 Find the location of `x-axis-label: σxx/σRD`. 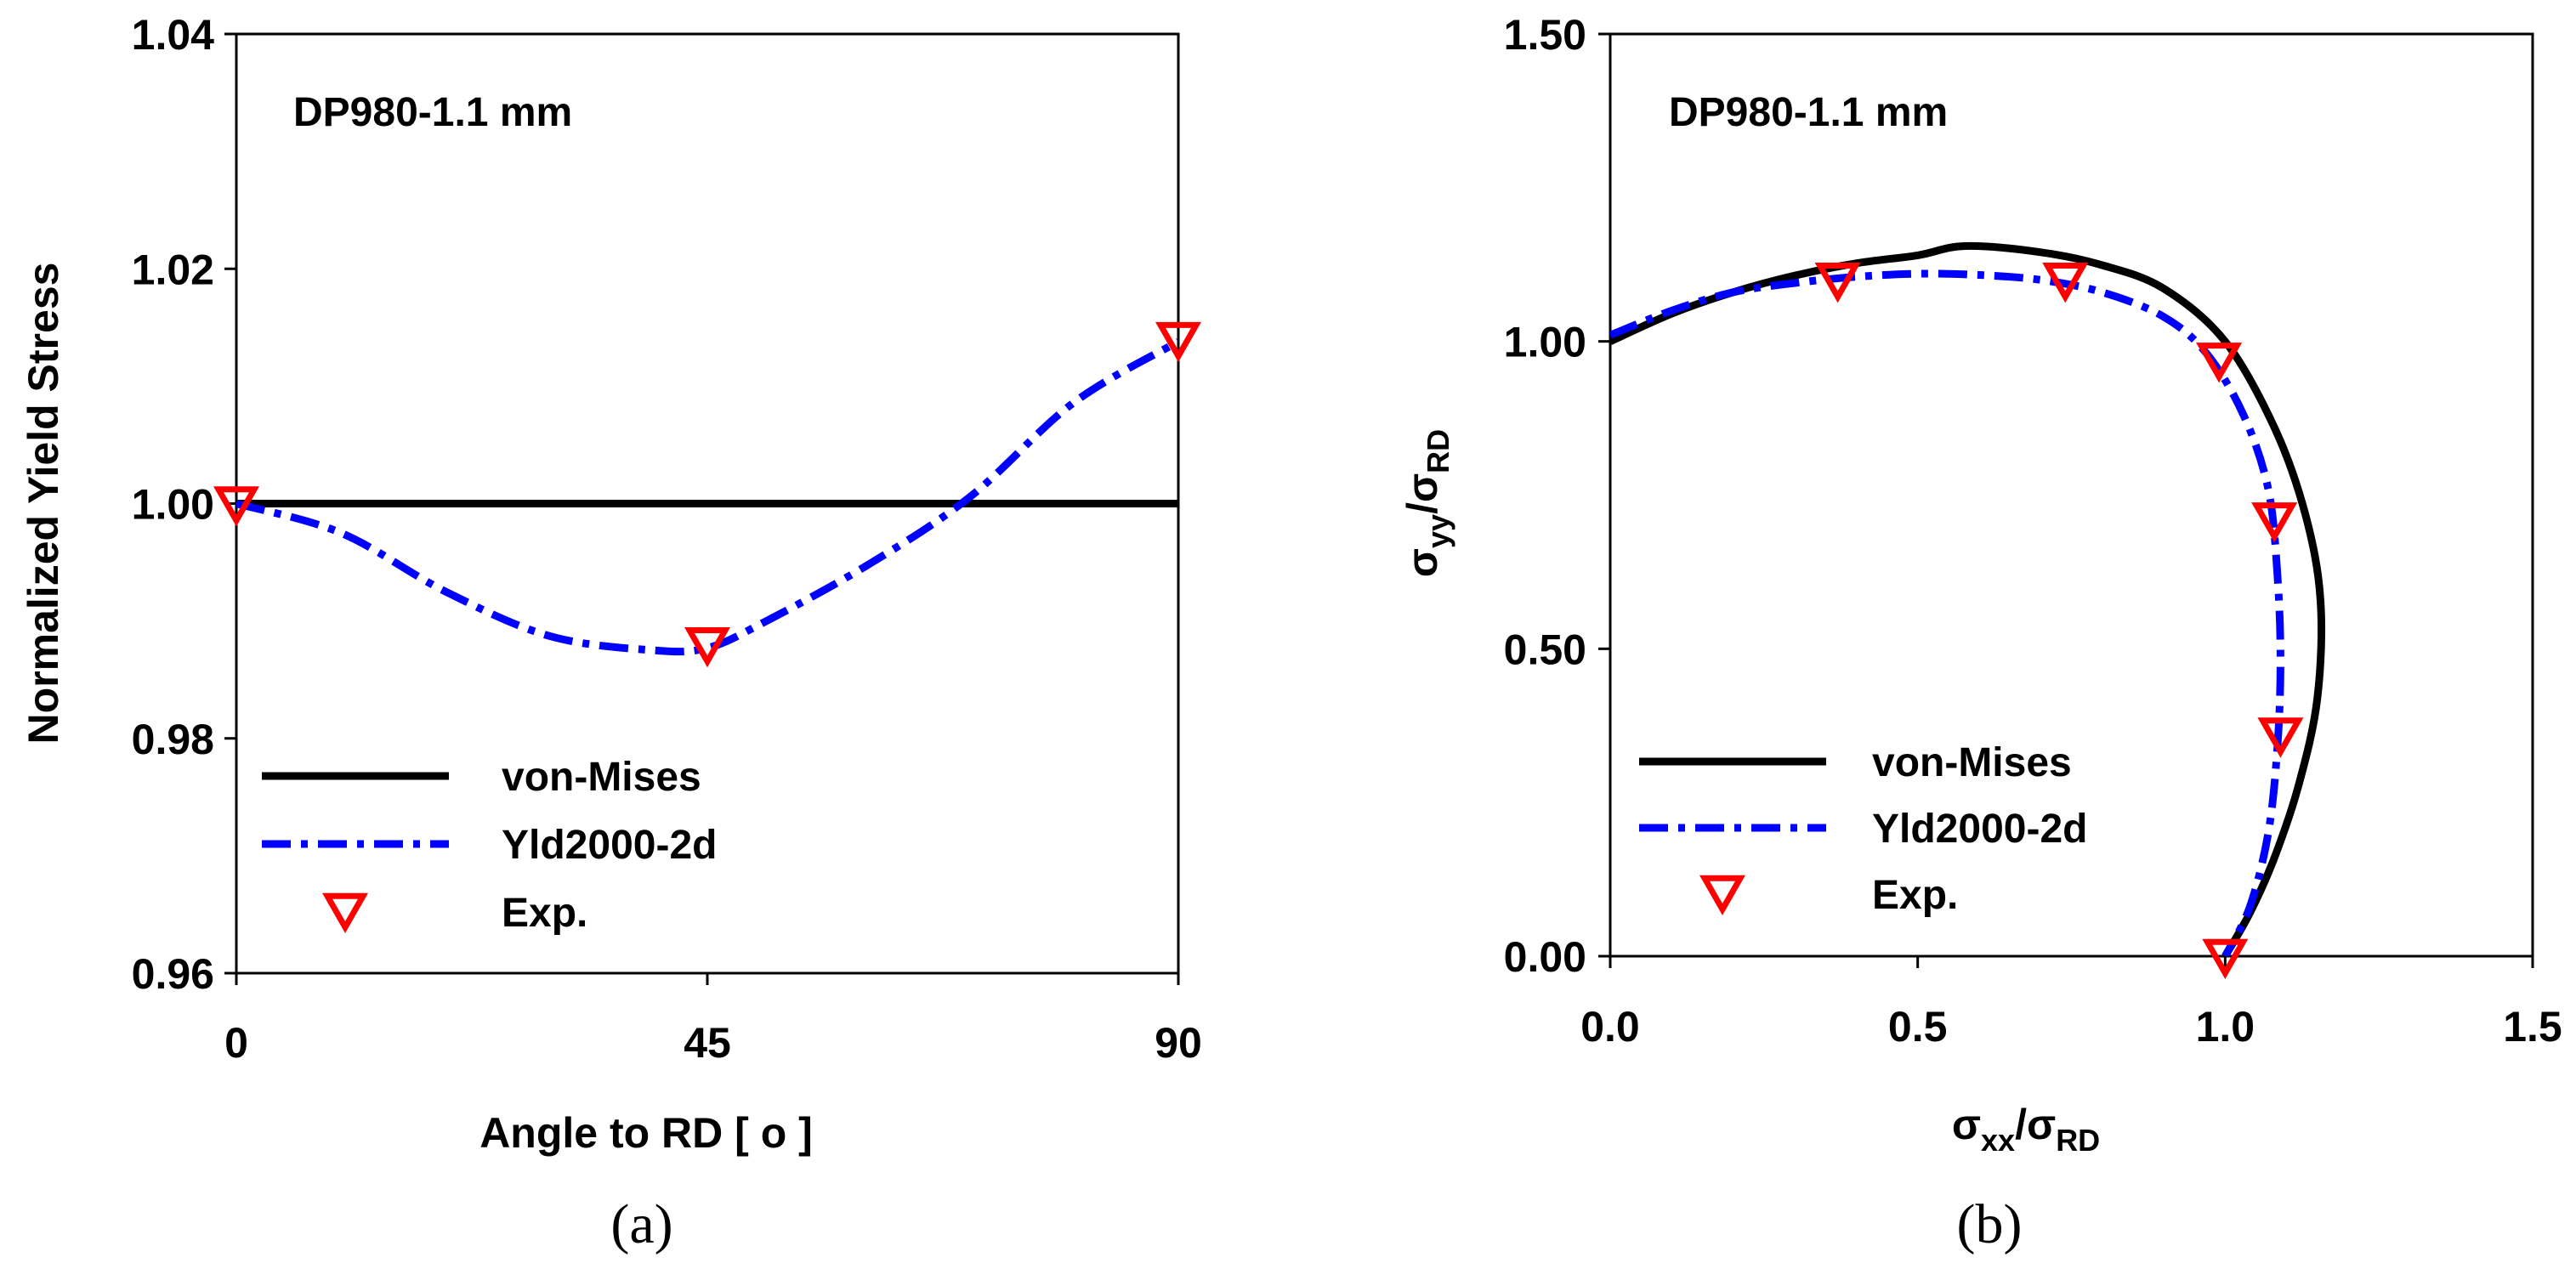

x-axis-label: σxx/σRD is located at coordinates (2026, 1129).